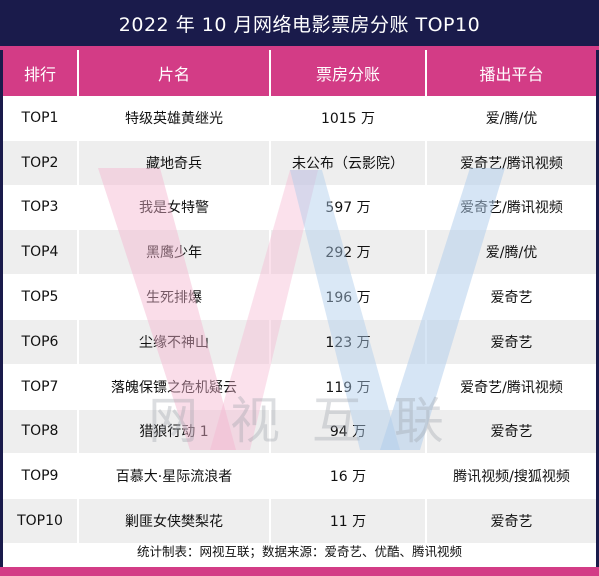 This screenshot has height=576, width=599. I want to click on table-row: TOP3 我是女特警 597 万 爱奇艺/腾讯视频, so click(299, 208).